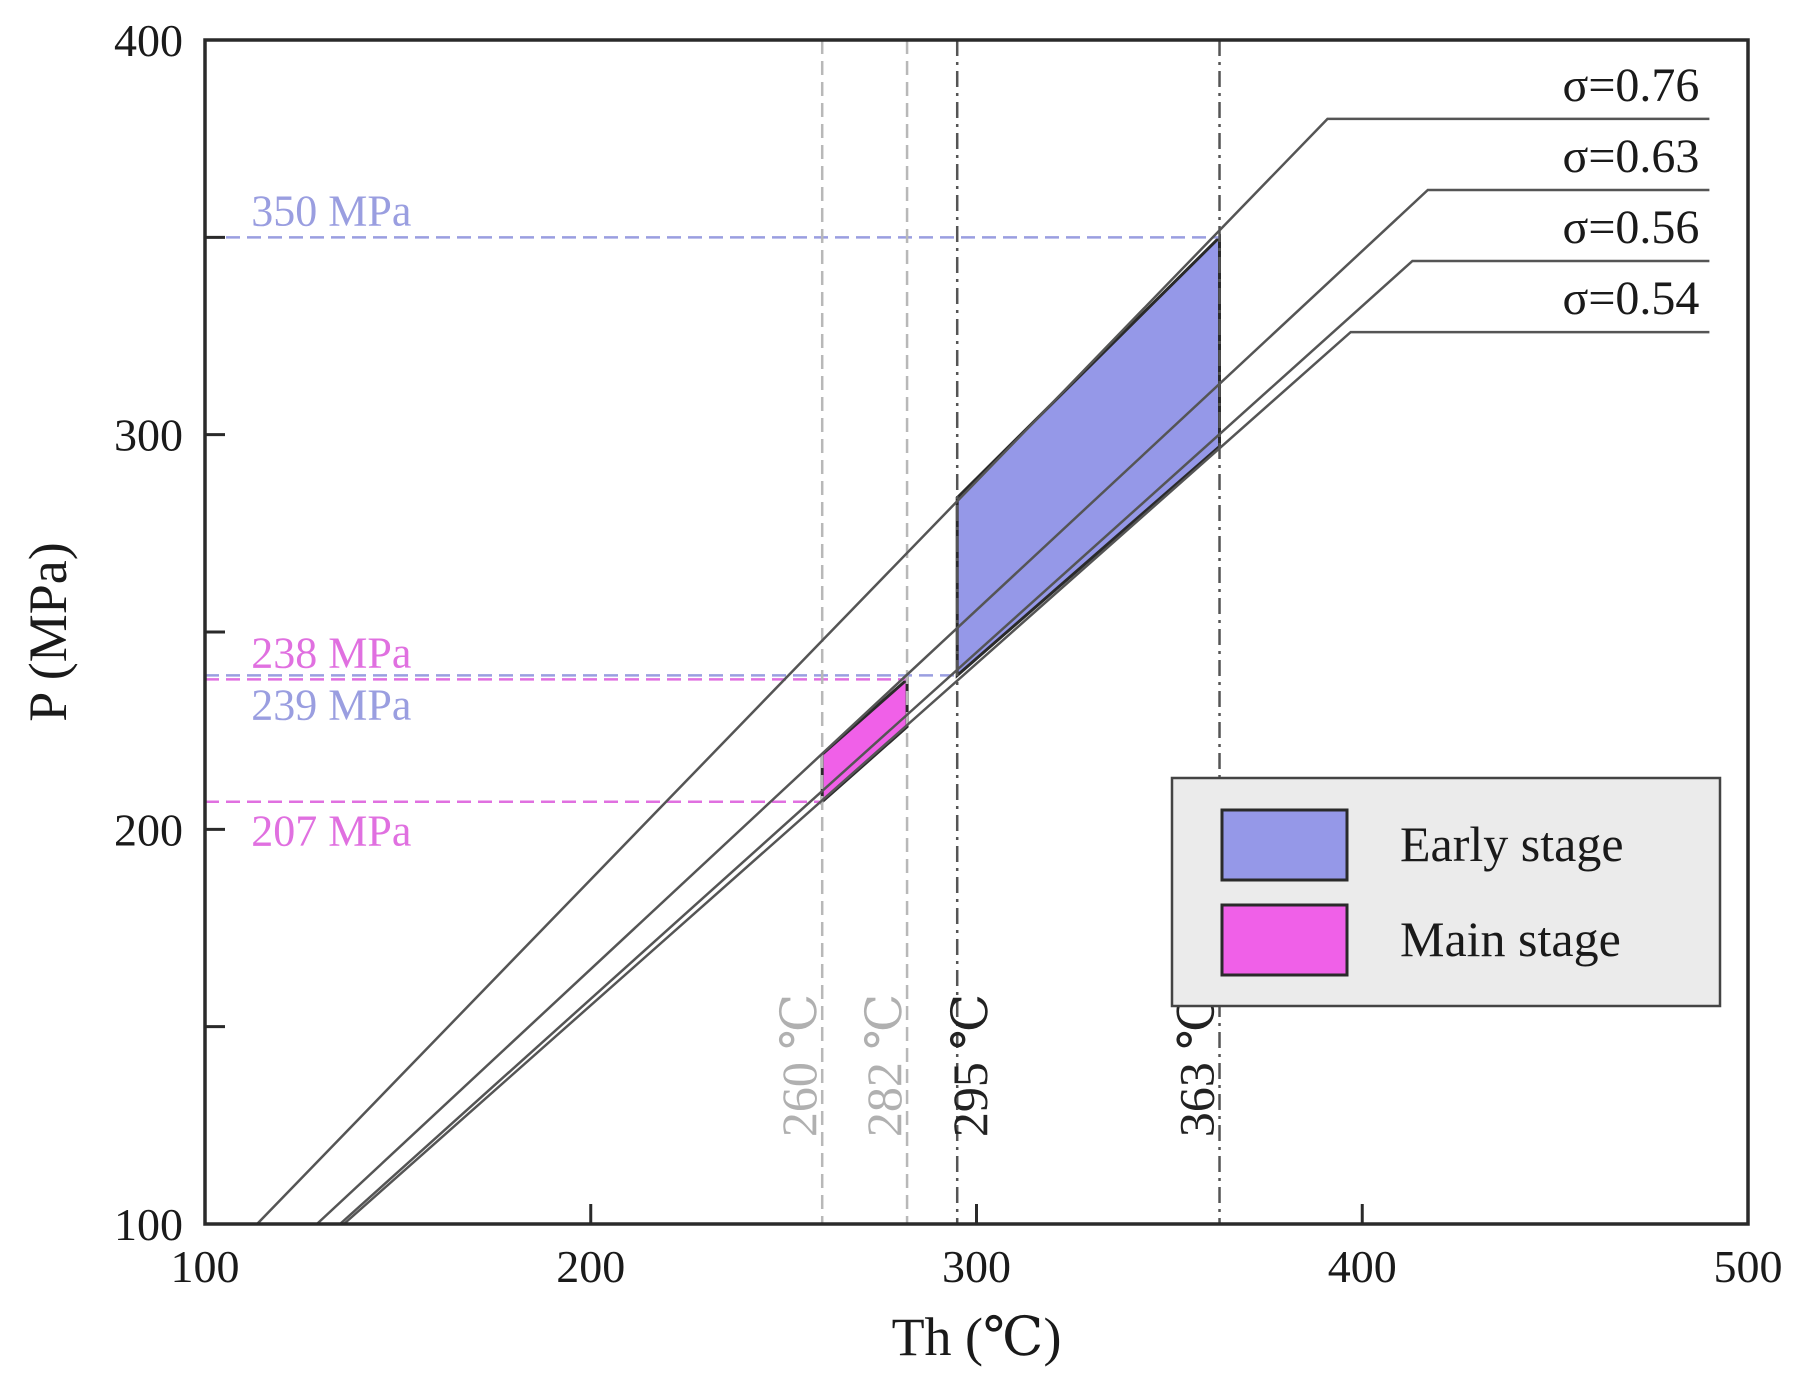 This screenshot has width=1799, height=1396. Describe the element at coordinates (148, 829) in the screenshot. I see `y-tick-label-200: 200` at that location.